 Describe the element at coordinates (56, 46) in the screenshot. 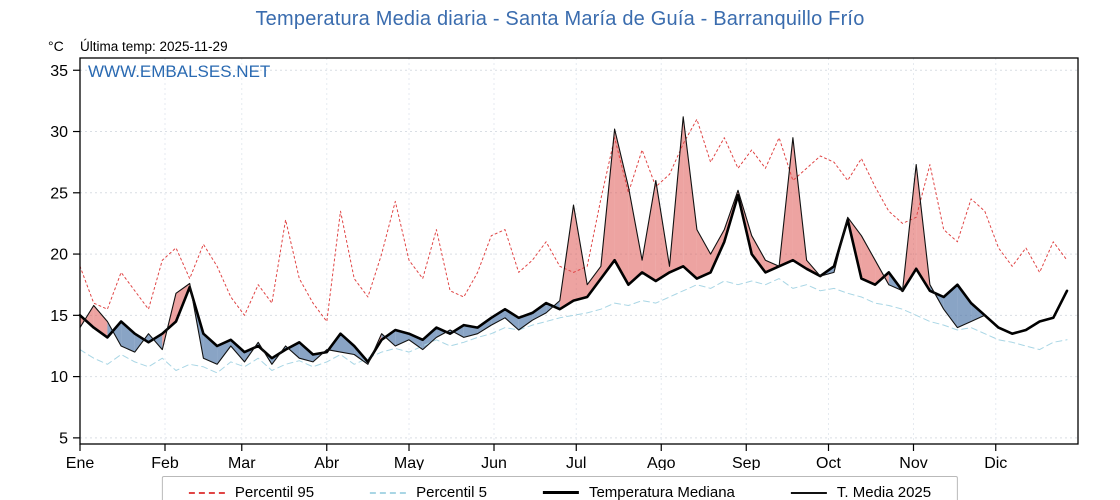

I see `y-axis-unit-label: °C` at that location.